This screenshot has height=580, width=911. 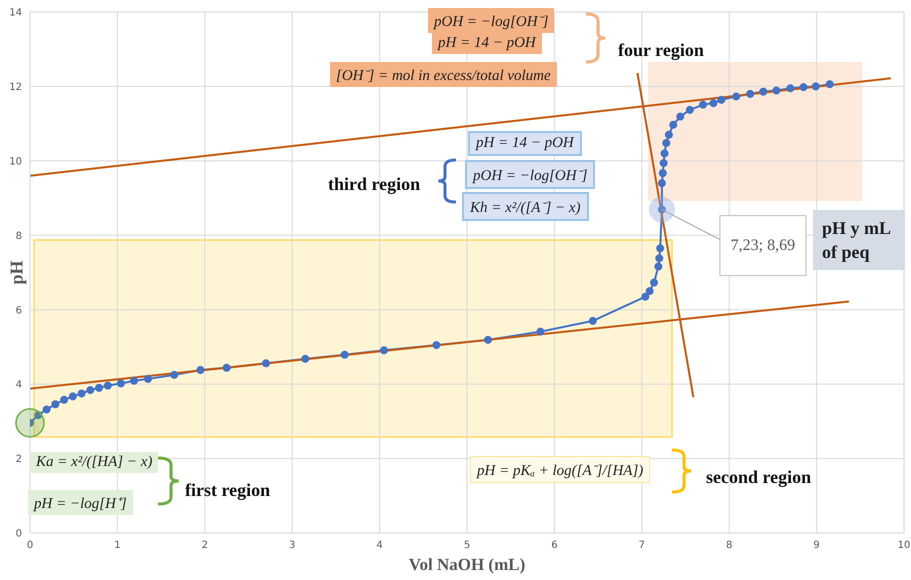 I want to click on y-tick-label: 4, so click(x=19, y=385).